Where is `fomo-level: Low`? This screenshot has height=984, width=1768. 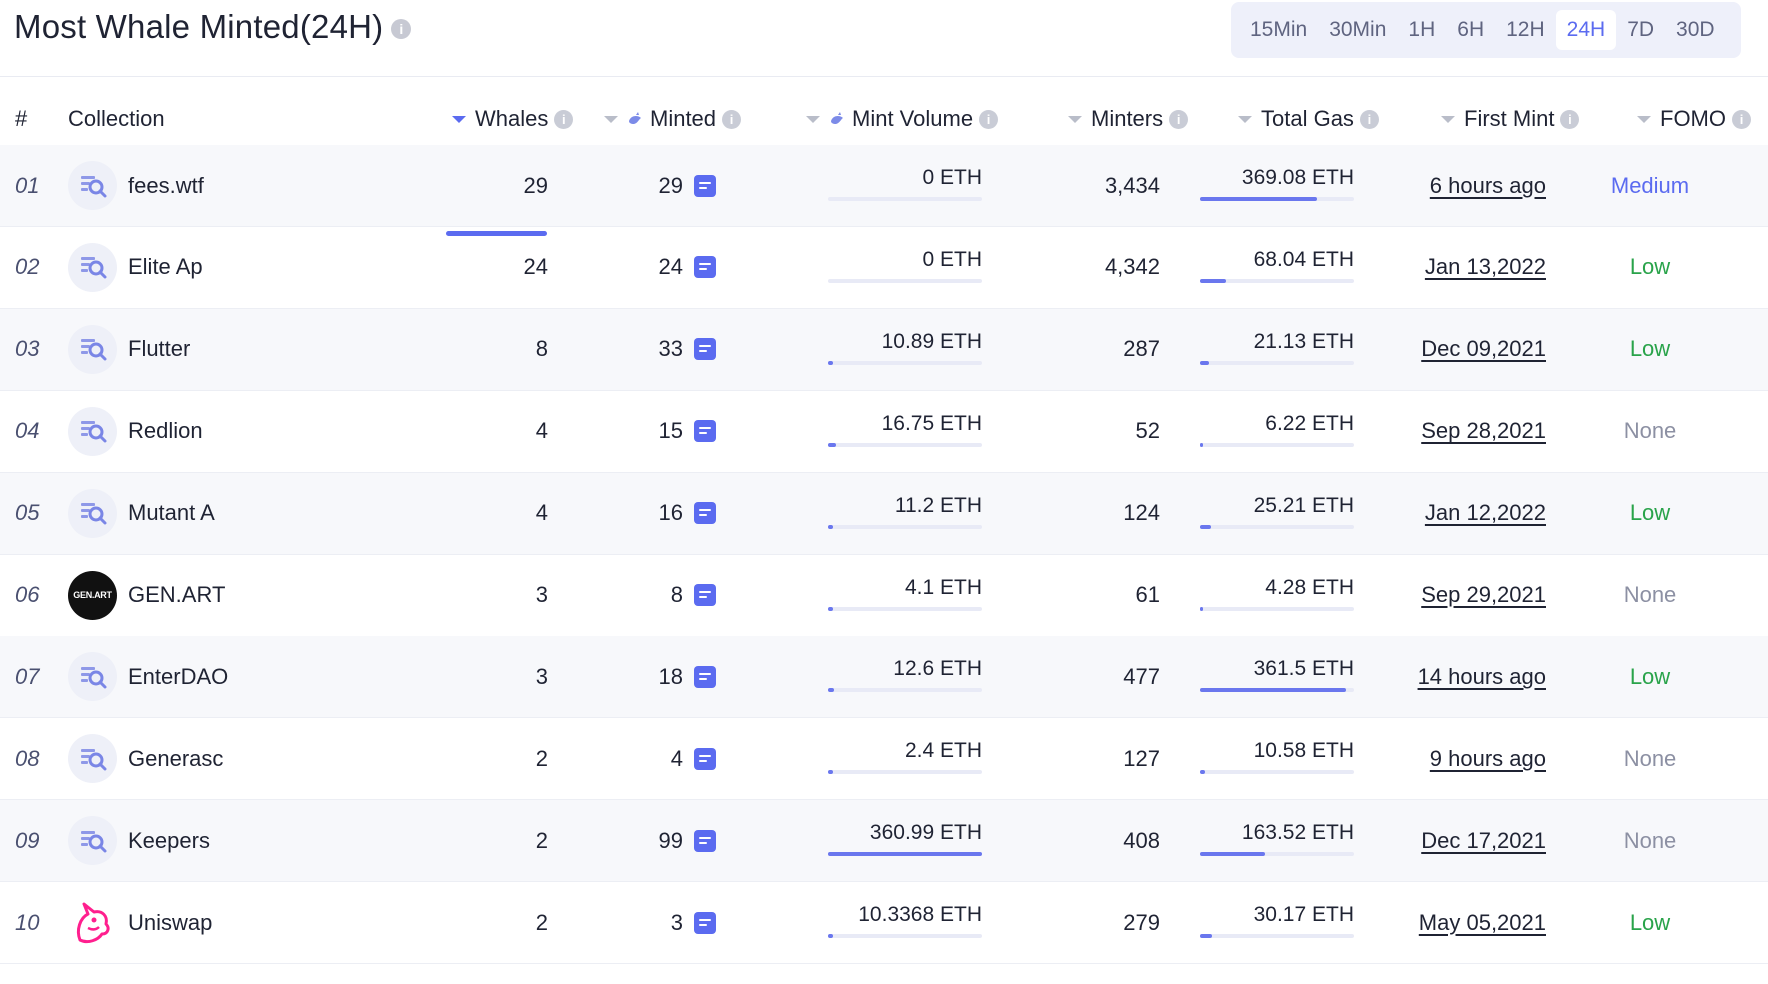
fomo-level: Low is located at coordinates (1650, 349).